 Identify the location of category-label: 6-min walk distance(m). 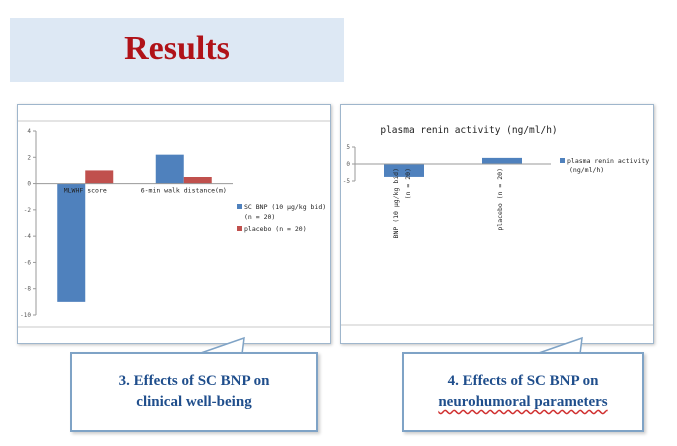
(184, 191).